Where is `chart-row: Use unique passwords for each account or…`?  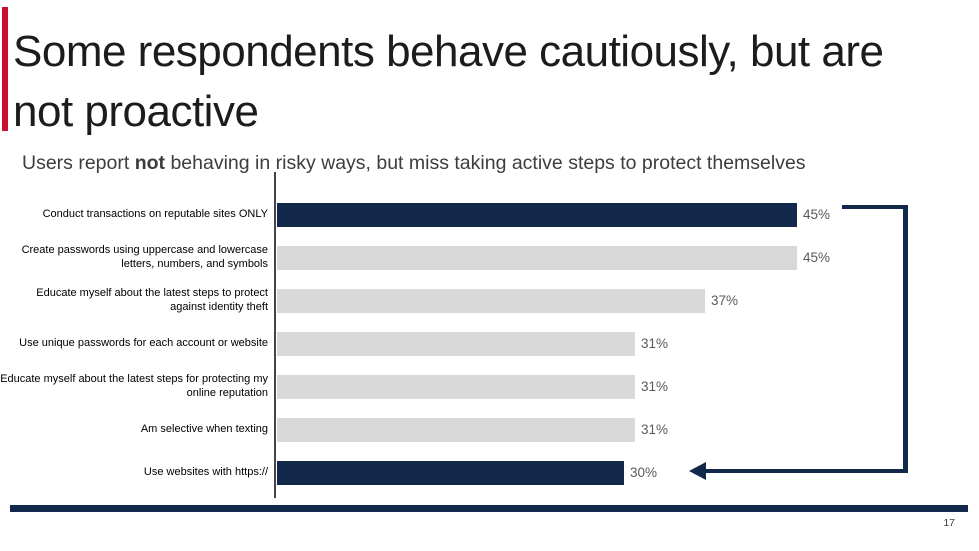 chart-row: Use unique passwords for each account or… is located at coordinates (489, 343).